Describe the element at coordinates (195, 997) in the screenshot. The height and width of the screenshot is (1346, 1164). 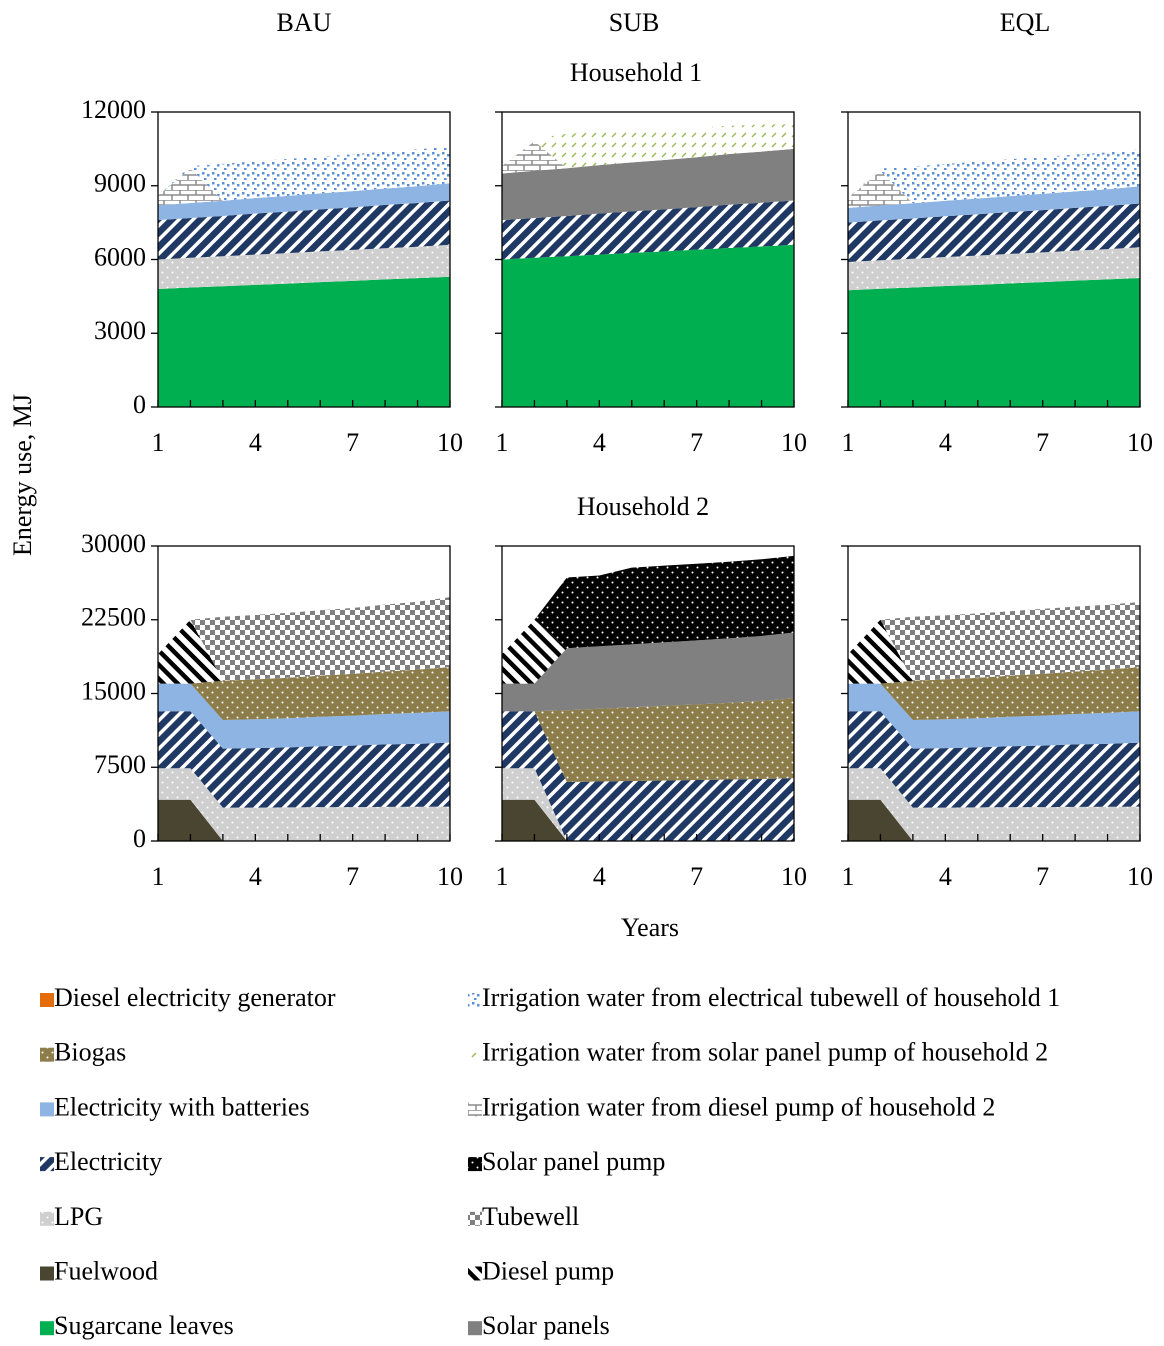
I see `legend-label: Diesel electricity generator` at that location.